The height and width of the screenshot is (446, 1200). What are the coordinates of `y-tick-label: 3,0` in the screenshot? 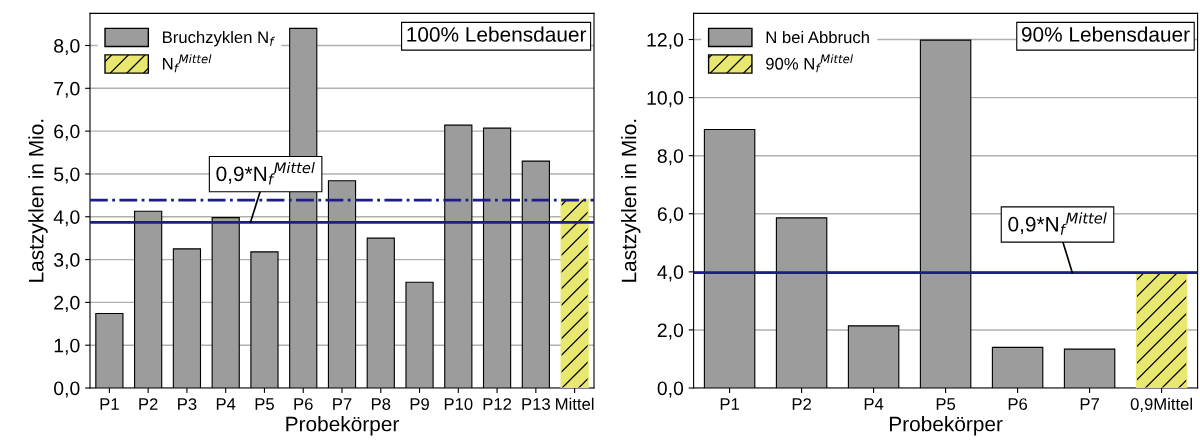 It's located at (66, 261).